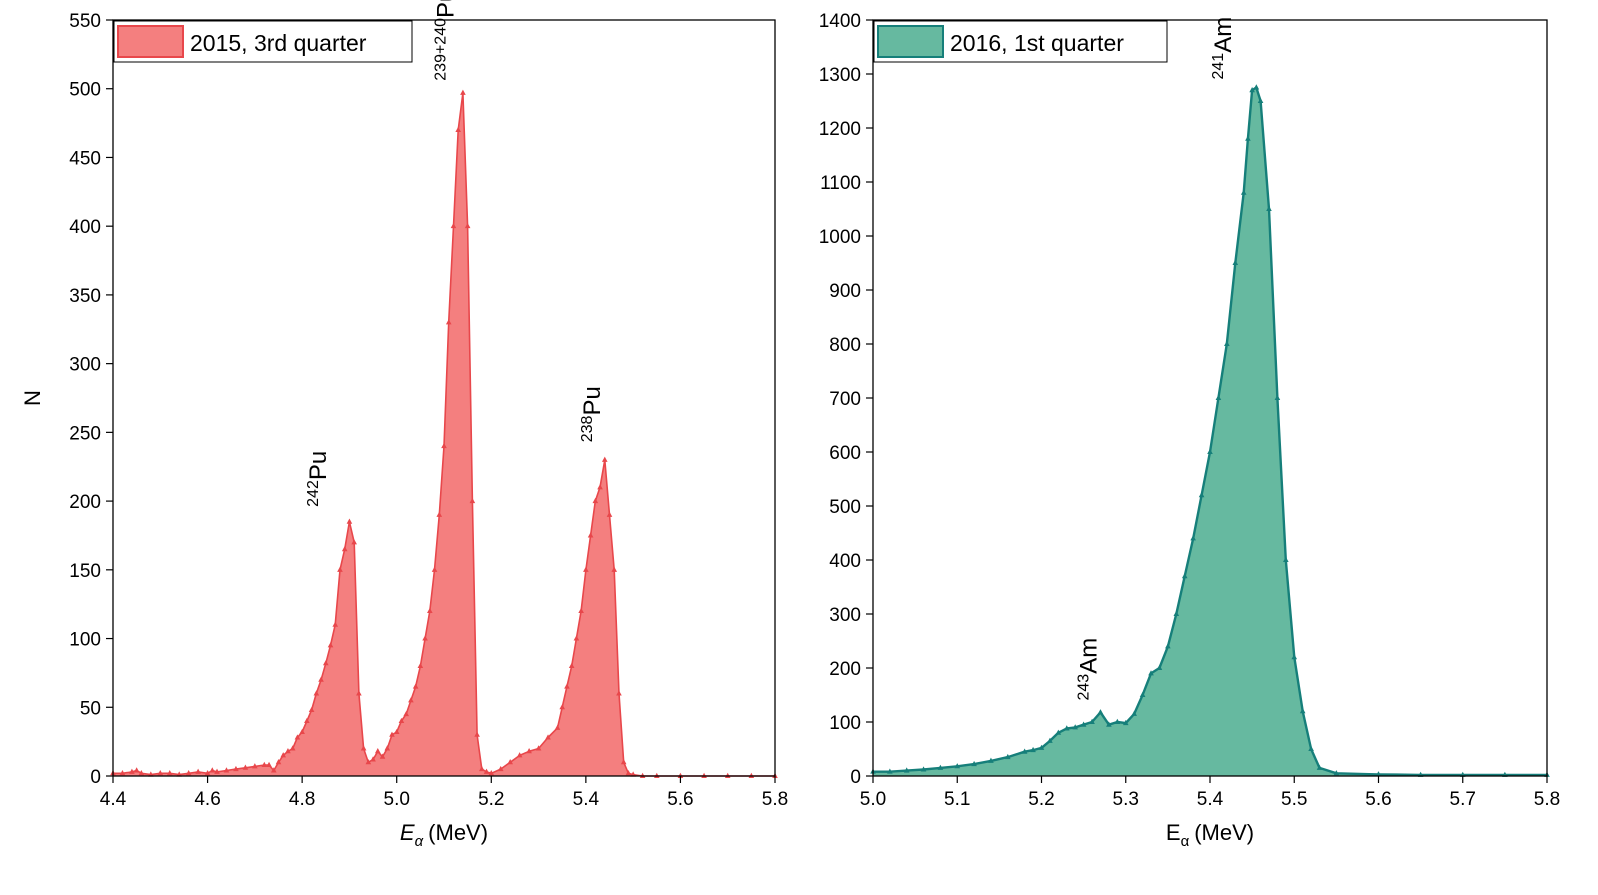  Describe the element at coordinates (1294, 799) in the screenshot. I see `right-x-tick-label: 5.5` at that location.